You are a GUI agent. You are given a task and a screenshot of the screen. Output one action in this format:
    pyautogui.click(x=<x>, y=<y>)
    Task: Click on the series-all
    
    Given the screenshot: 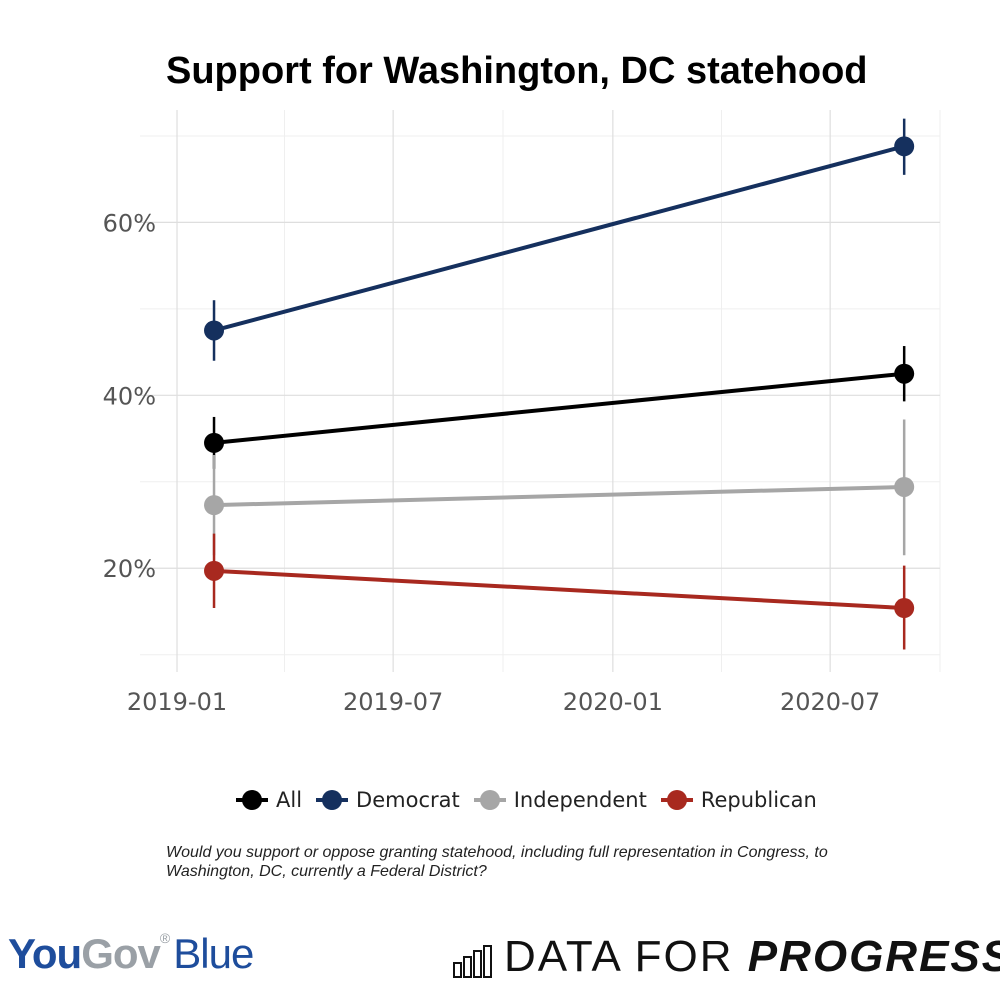 What is the action you would take?
    pyautogui.click(x=559, y=407)
    